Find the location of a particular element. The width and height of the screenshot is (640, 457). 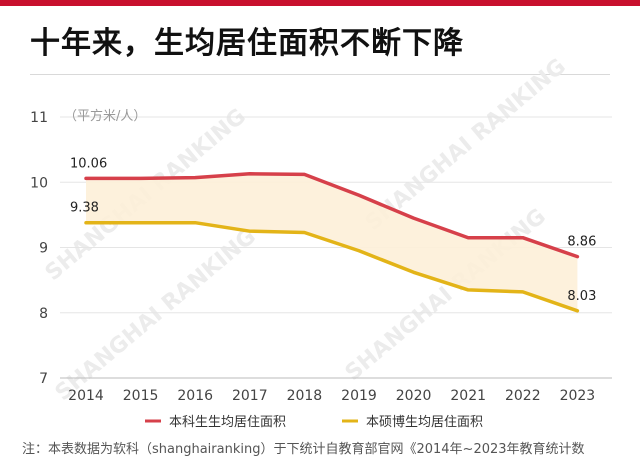

data-label: 8.86 is located at coordinates (581, 242).